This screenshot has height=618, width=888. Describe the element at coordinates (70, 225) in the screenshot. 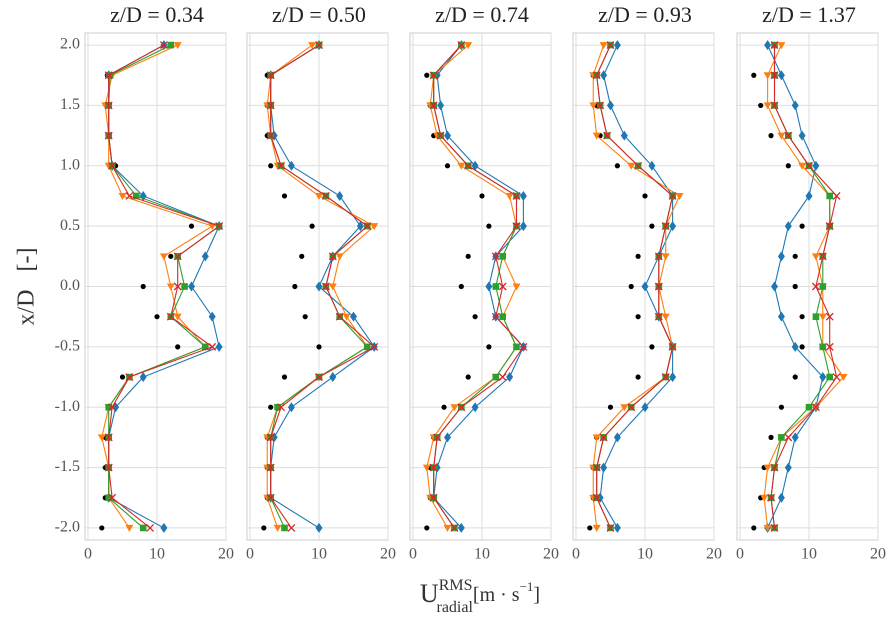

I see `y-tick-label: 0.5` at that location.